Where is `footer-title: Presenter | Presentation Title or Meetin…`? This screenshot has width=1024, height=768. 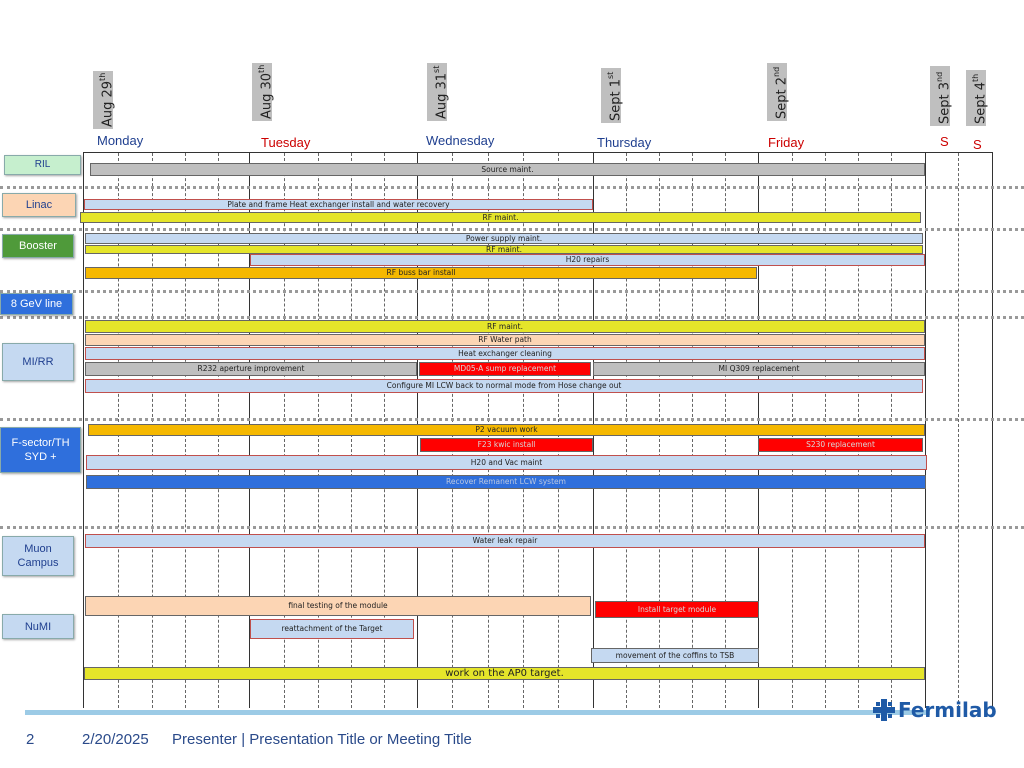 footer-title: Presenter | Presentation Title or Meetin… is located at coordinates (322, 739).